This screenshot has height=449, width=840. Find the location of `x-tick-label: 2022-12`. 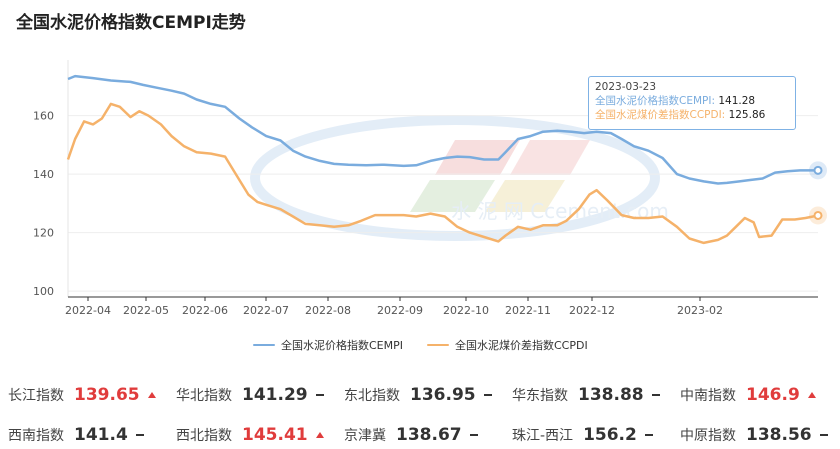

x-tick-label: 2022-12 is located at coordinates (592, 310).